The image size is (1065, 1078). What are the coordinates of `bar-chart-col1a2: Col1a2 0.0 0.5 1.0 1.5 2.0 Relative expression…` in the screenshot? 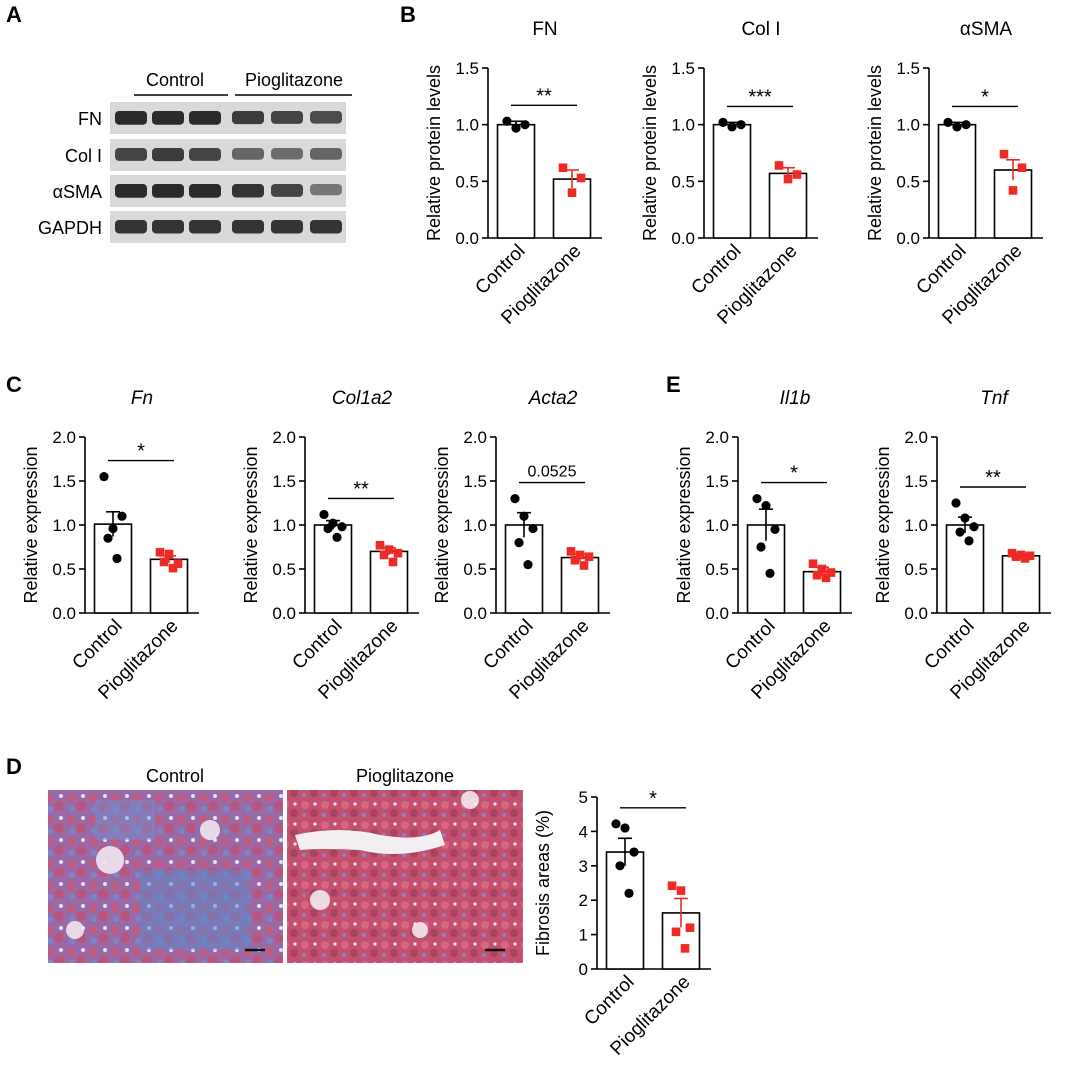 It's located at (330, 546).